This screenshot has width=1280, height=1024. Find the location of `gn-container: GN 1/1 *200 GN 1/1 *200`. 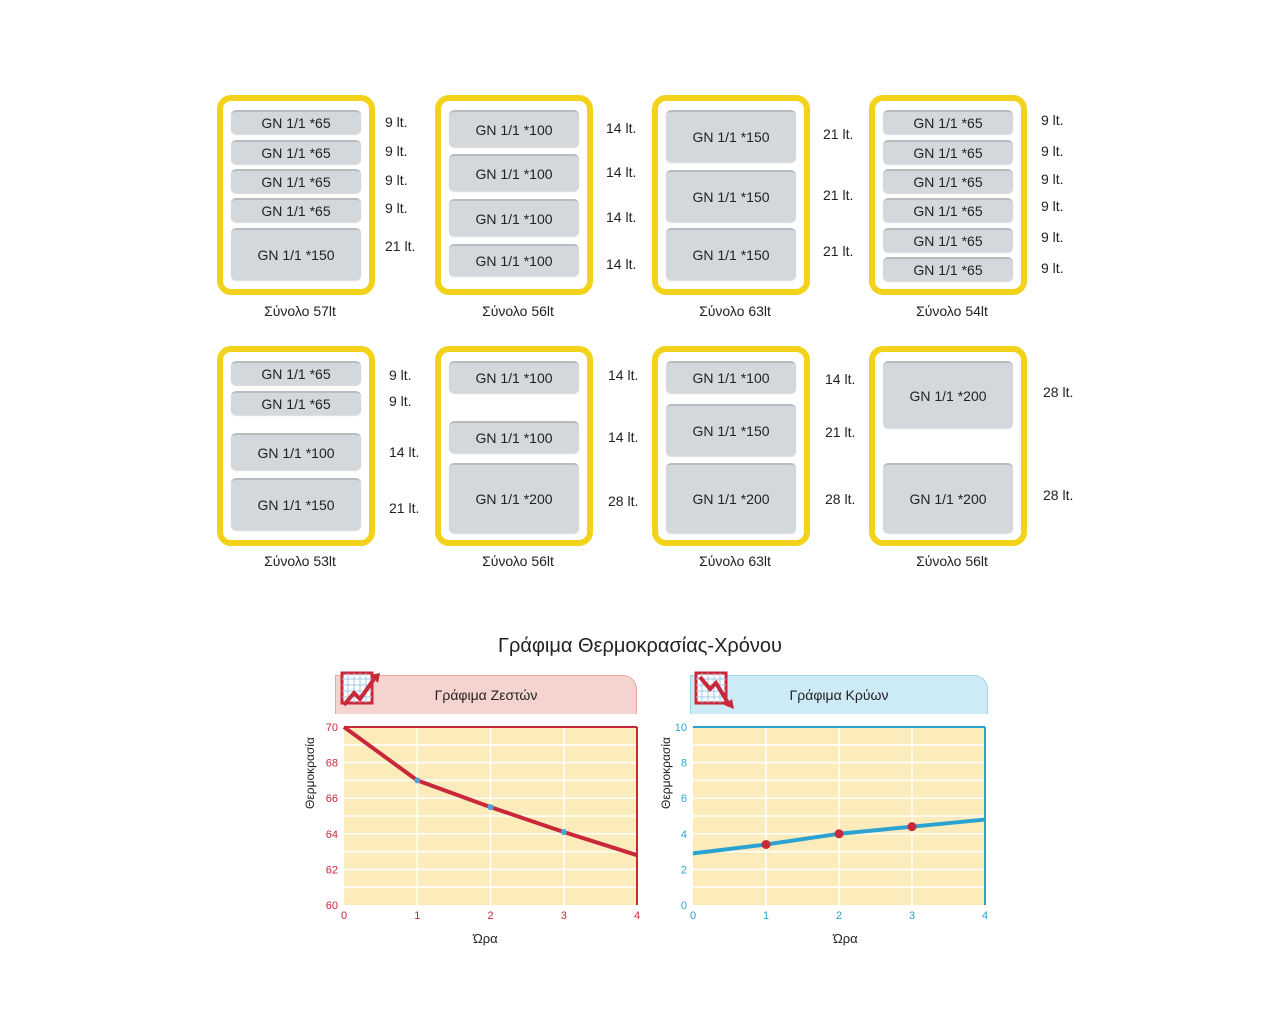

gn-container: GN 1/1 *200 GN 1/1 *200 is located at coordinates (948, 446).